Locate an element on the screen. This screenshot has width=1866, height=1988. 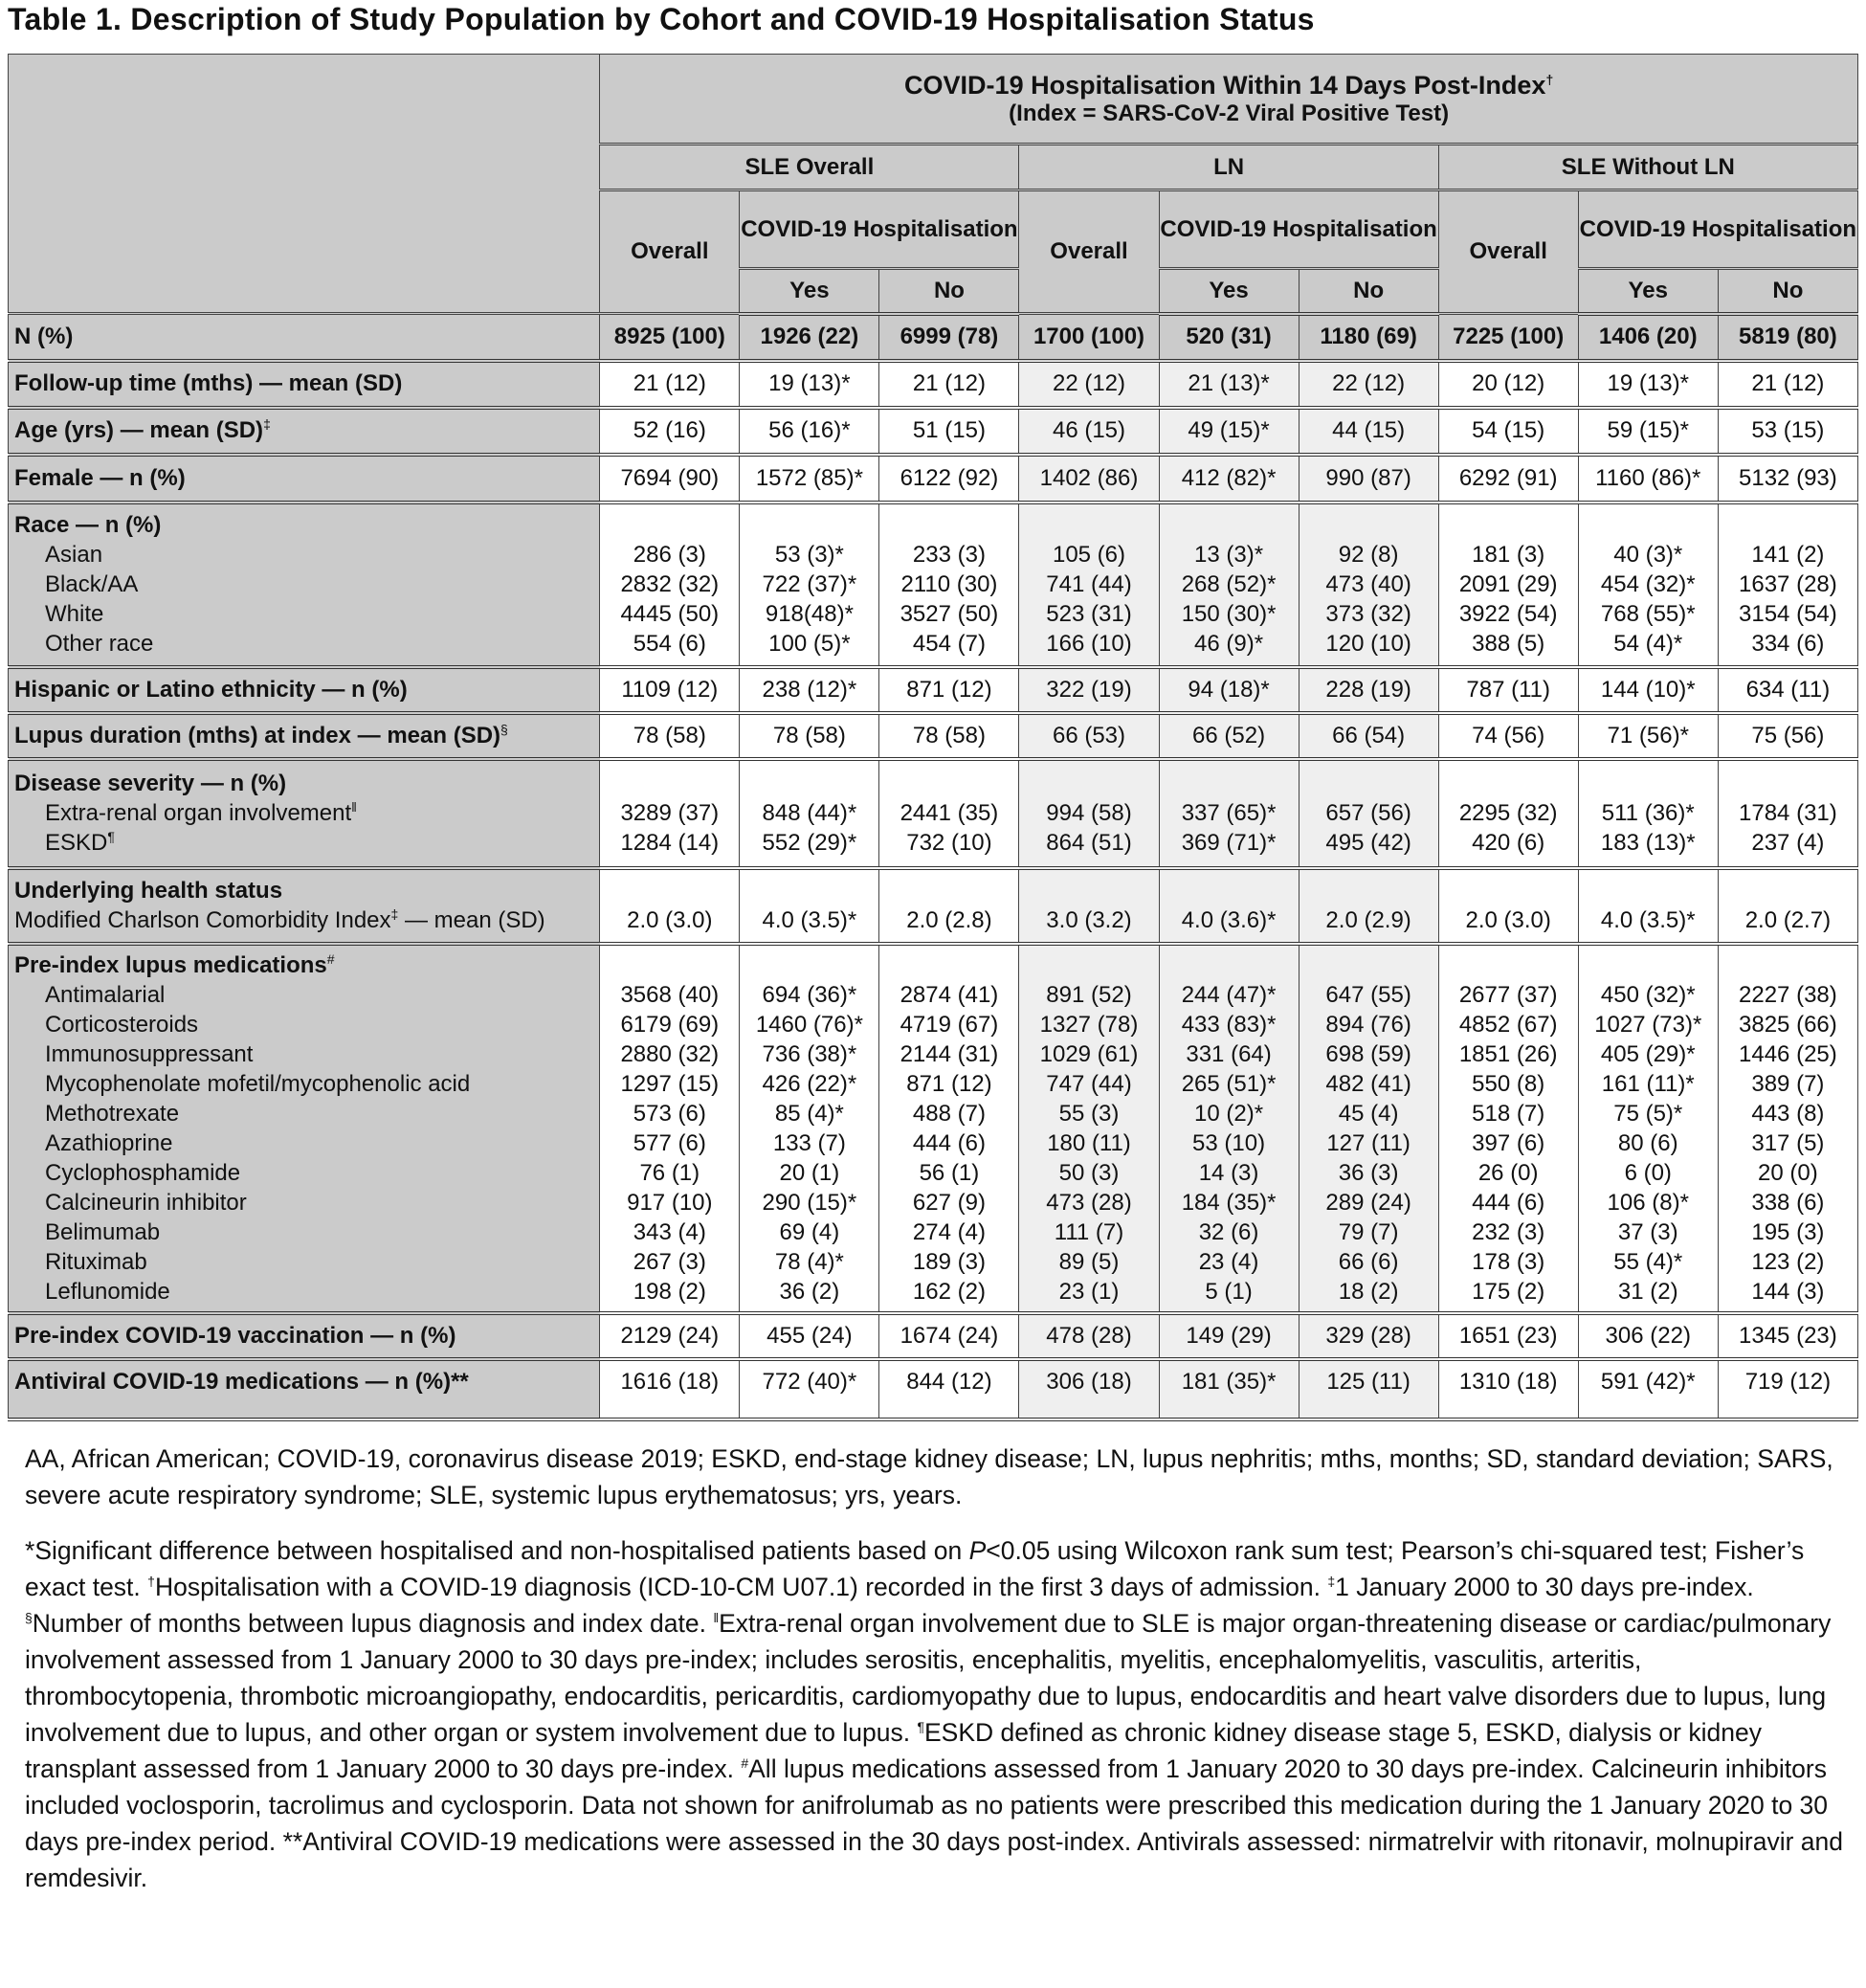
value: 871 (12) is located at coordinates (949, 1083).